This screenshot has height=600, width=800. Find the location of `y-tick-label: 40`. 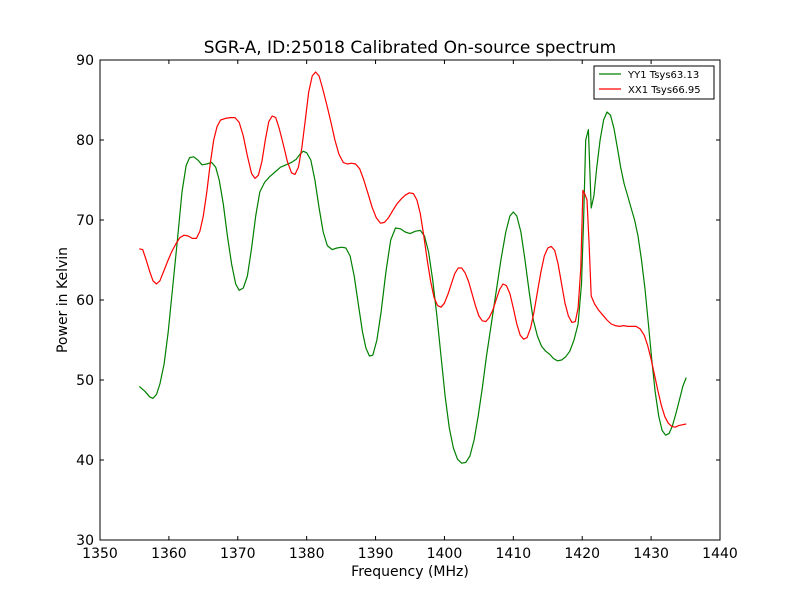

y-tick-label: 40 is located at coordinates (85, 461).